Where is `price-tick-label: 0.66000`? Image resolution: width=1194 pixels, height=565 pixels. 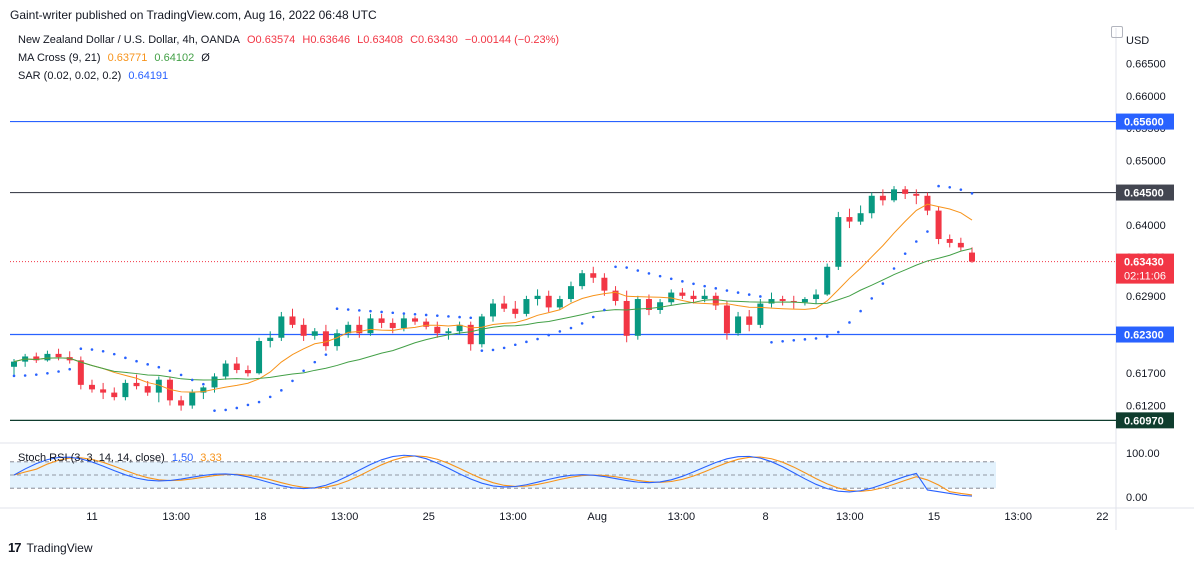 price-tick-label: 0.66000 is located at coordinates (1146, 97).